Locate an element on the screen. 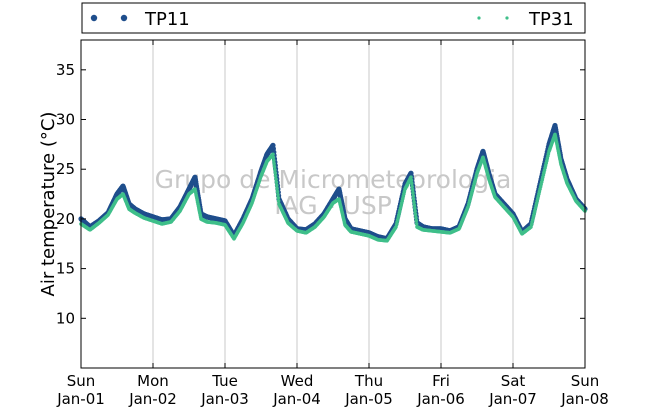  watermark-line-1: Grupo de Micrometeorologia is located at coordinates (333, 179).